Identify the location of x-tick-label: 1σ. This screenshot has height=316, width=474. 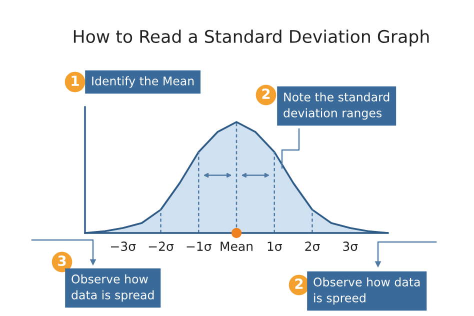
(275, 247).